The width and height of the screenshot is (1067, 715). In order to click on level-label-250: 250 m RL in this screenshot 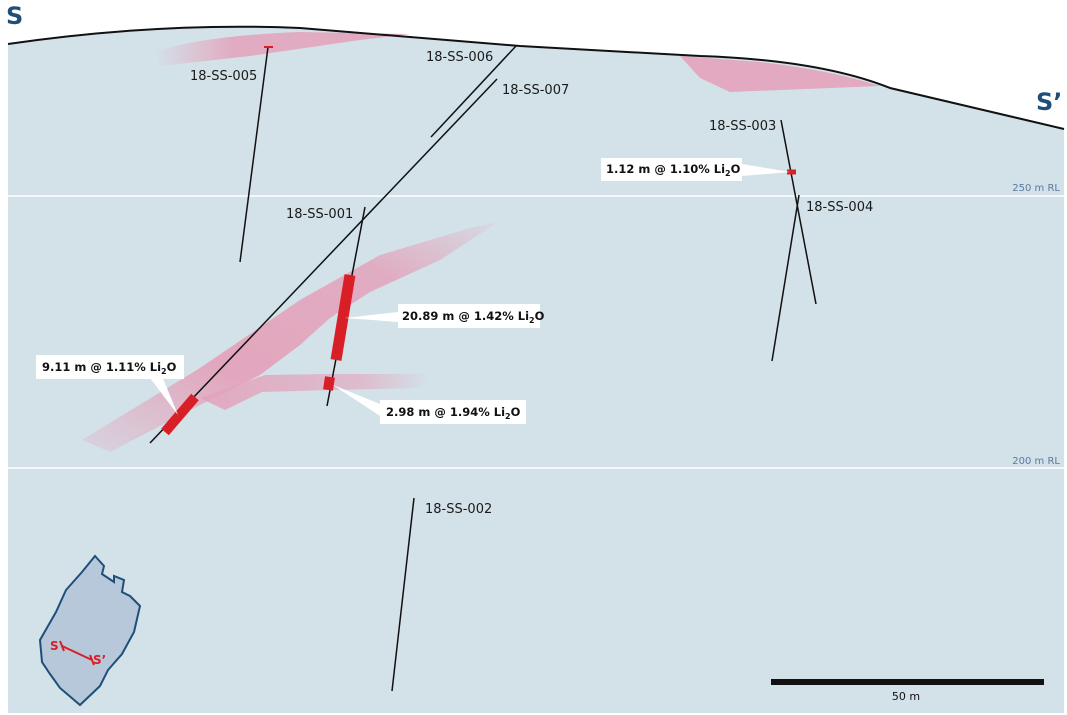, I will do `click(1036, 188)`.